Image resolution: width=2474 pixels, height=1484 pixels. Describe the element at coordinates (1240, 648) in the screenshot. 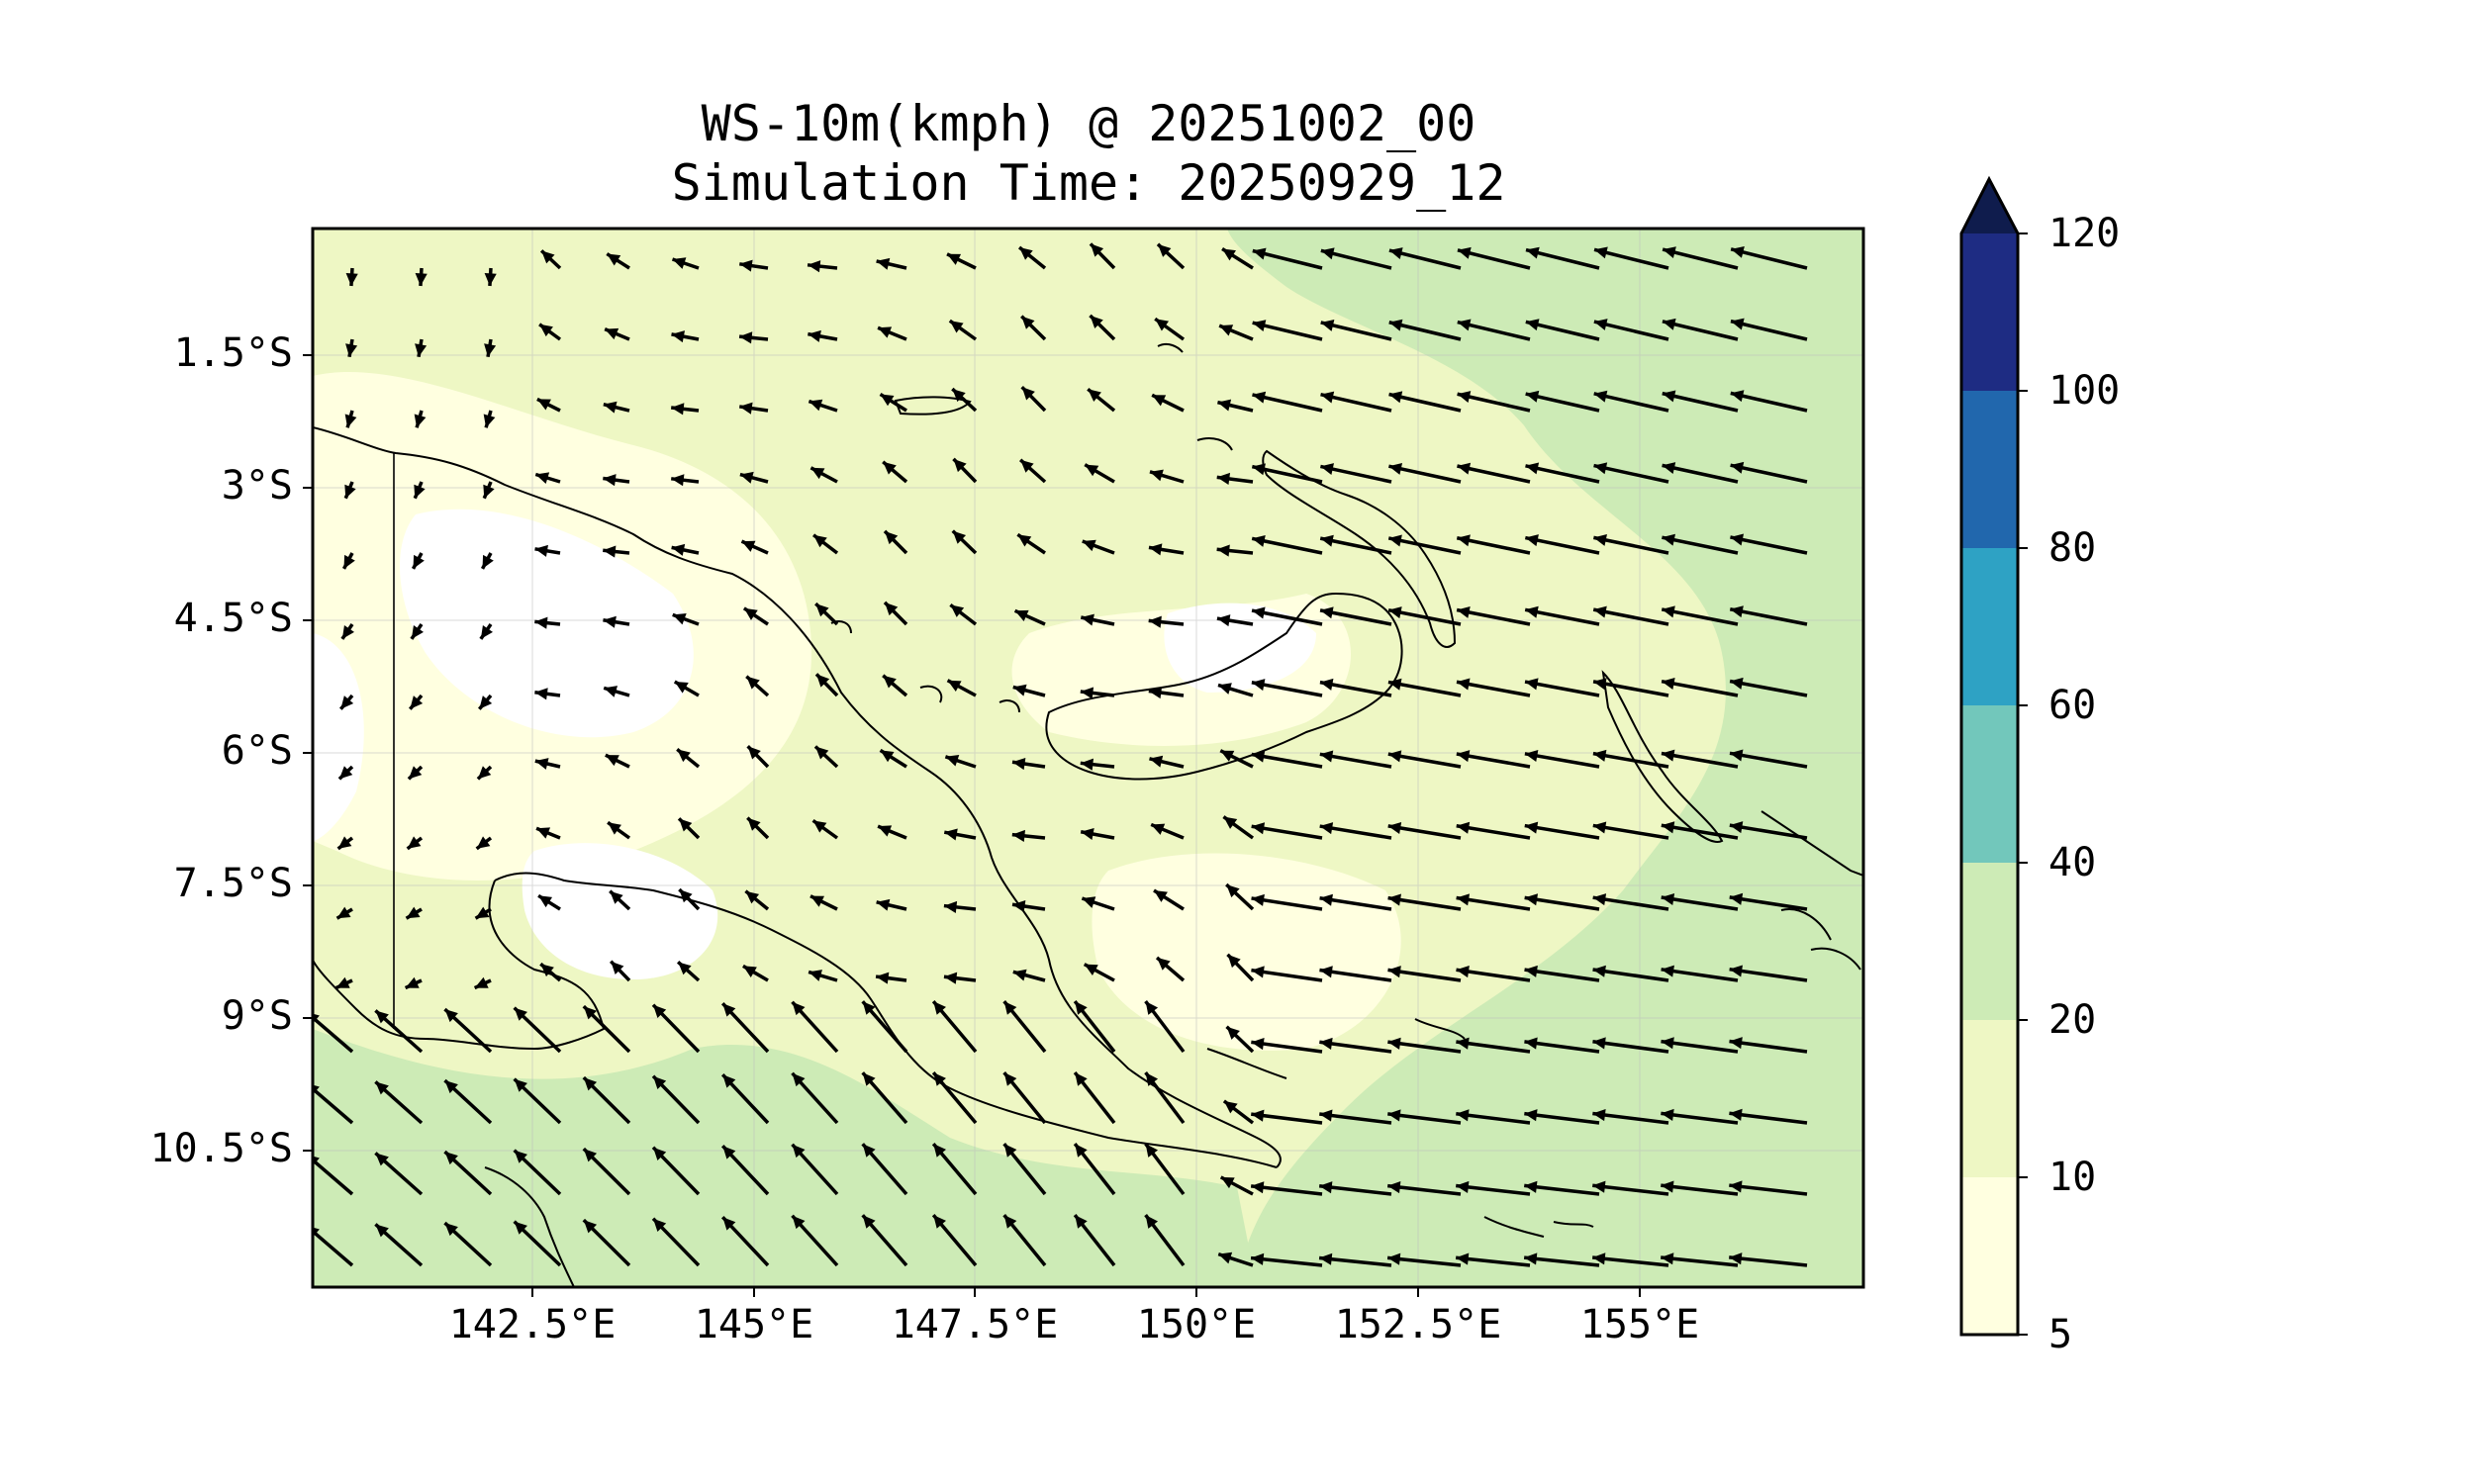

I see `speed-fill-below-5-bay` at that location.